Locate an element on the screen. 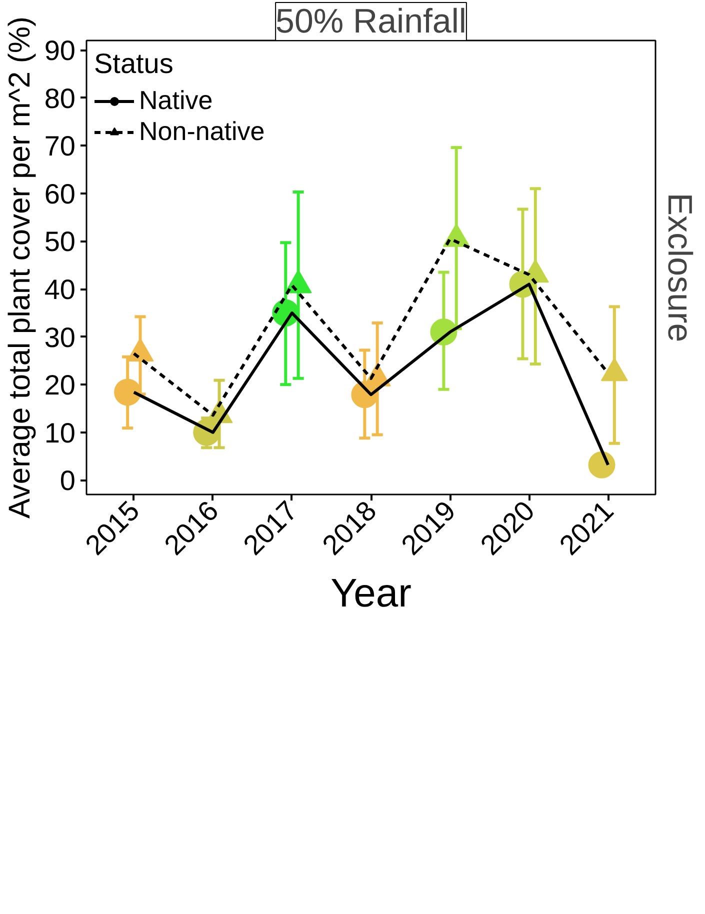 This screenshot has height=914, width=705. legend-label: Non-native is located at coordinates (202, 131).